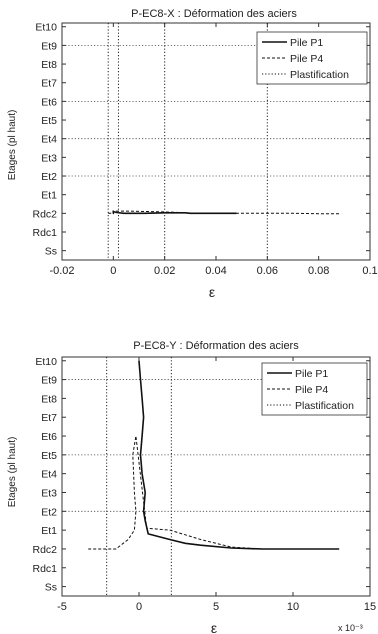 This screenshot has height=634, width=378. Describe the element at coordinates (215, 271) in the screenshot. I see `x-tick-label: 0.04` at that location.